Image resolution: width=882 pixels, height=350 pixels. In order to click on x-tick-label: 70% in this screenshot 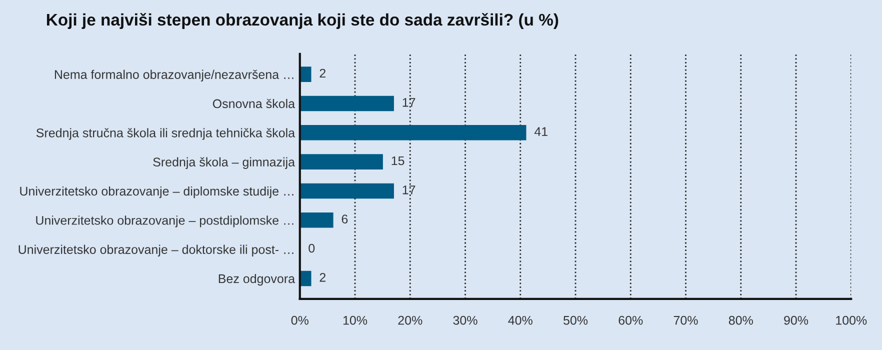, I will do `click(686, 320)`.